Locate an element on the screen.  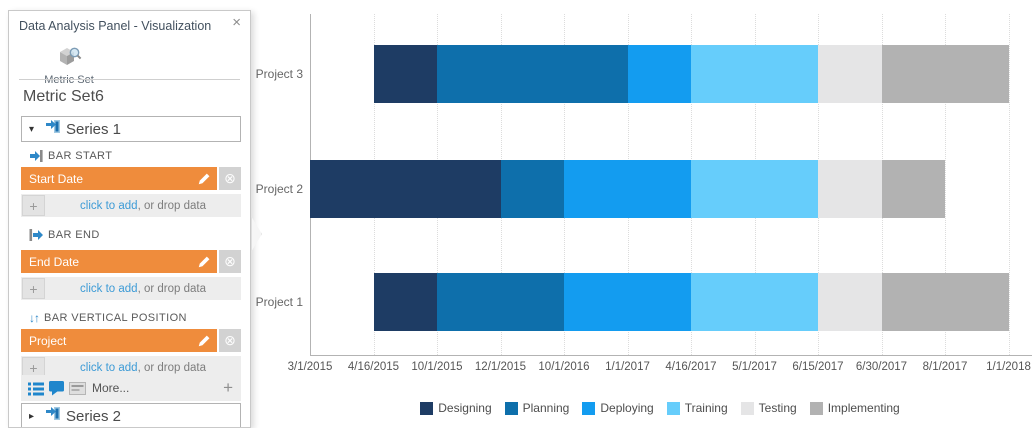
start-date-pill: Start Date is located at coordinates (119, 178).